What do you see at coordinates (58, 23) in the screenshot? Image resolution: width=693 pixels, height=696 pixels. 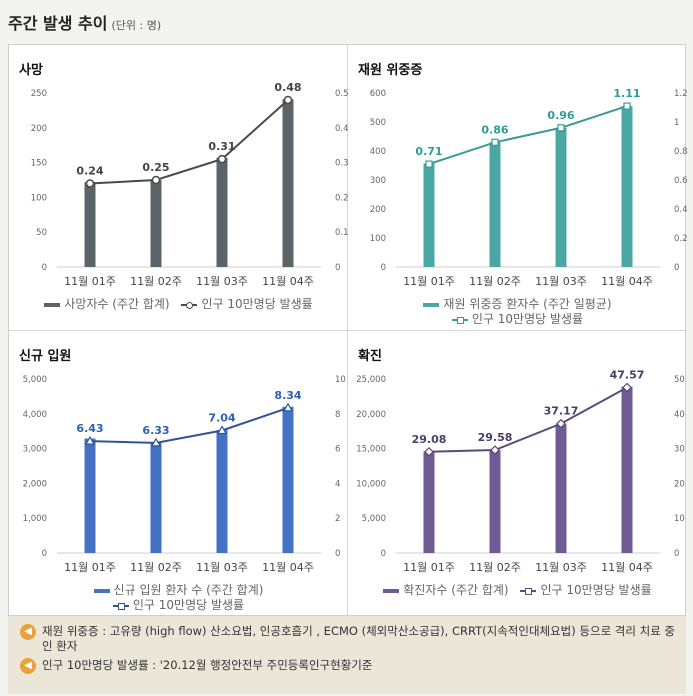 I see `page-title: 주간 발생 추이` at bounding box center [58, 23].